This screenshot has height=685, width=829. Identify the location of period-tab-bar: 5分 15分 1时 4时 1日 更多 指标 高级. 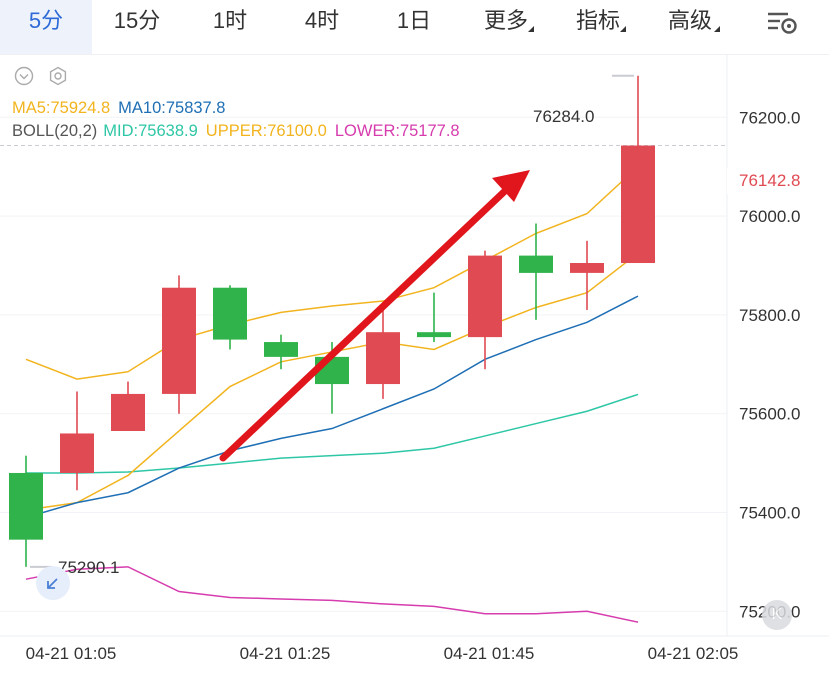
(414, 27).